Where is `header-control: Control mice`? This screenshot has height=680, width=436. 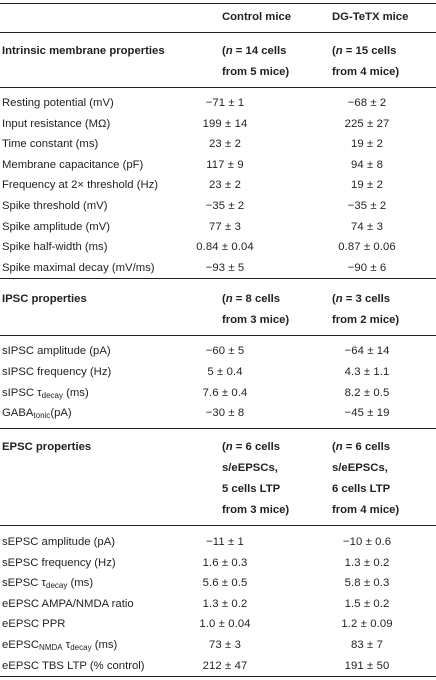
header-control: Control mice is located at coordinates (257, 17).